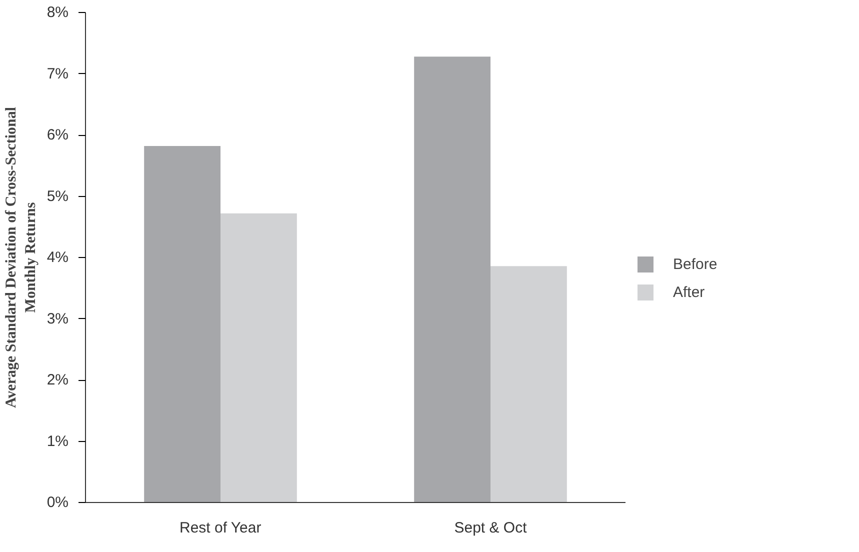  Describe the element at coordinates (21, 257) in the screenshot. I see `y-axis-title: Average Standard Deviation of Cross-Sectional Monthly Returns` at that location.